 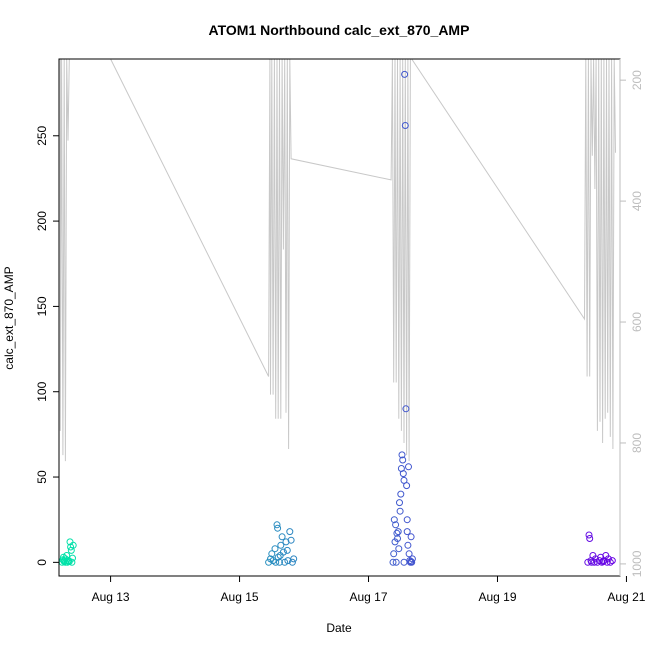 I want to click on y-tick-label: 250, so click(x=42, y=135).